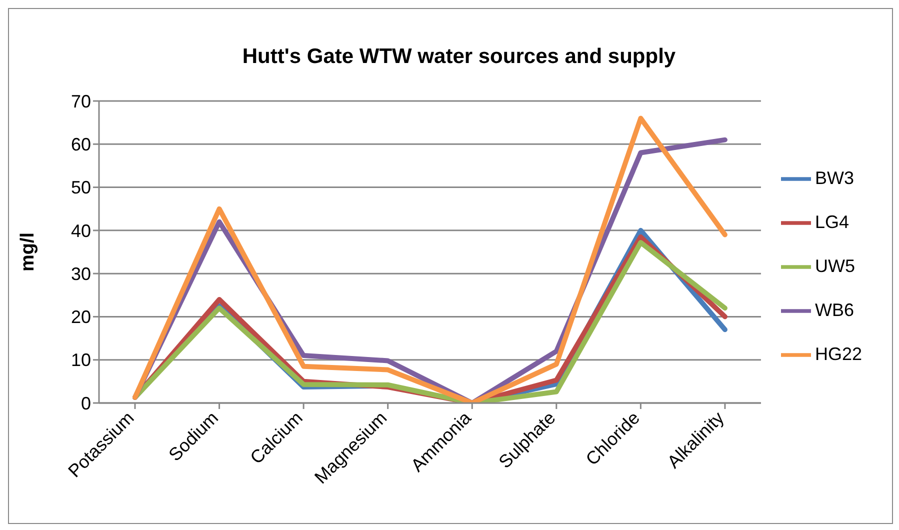 The height and width of the screenshot is (530, 899). What do you see at coordinates (80, 317) in the screenshot?
I see `y-tick-label: 20` at bounding box center [80, 317].